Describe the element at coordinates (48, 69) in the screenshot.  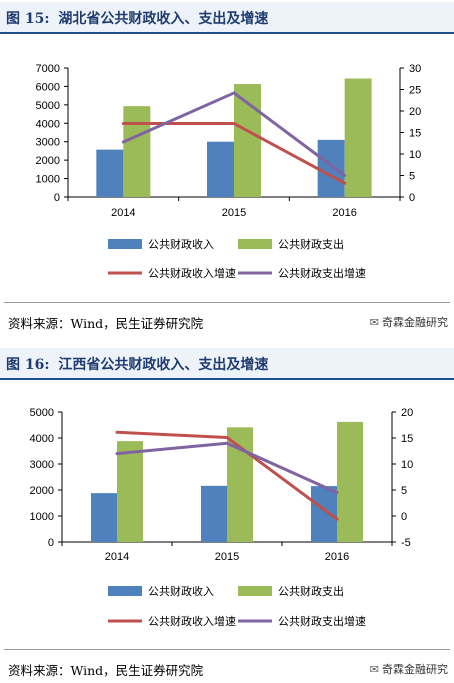
I see `y-left-tick-label: 7000` at that location.